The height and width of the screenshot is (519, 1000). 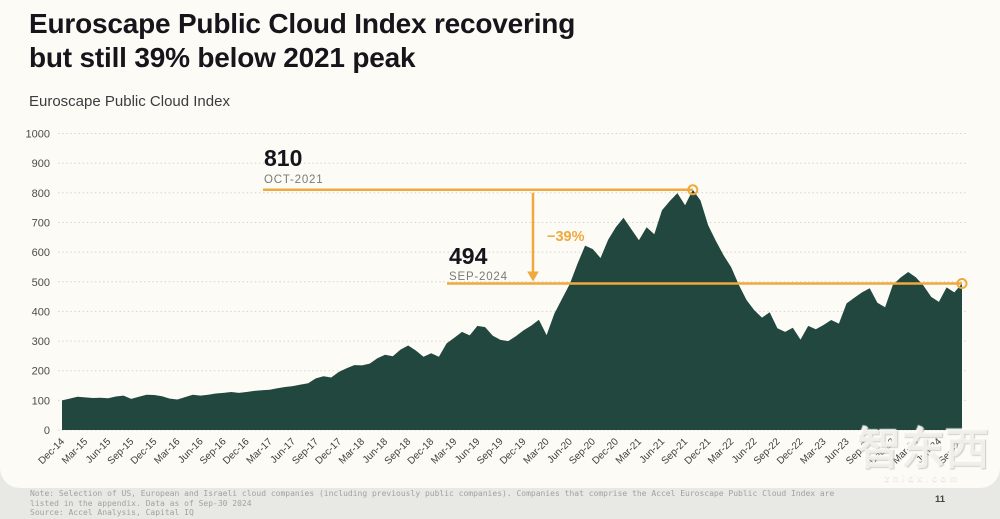 What do you see at coordinates (222, 57) in the screenshot?
I see `slide-title-line2: but still 39% below 2021 peak` at bounding box center [222, 57].